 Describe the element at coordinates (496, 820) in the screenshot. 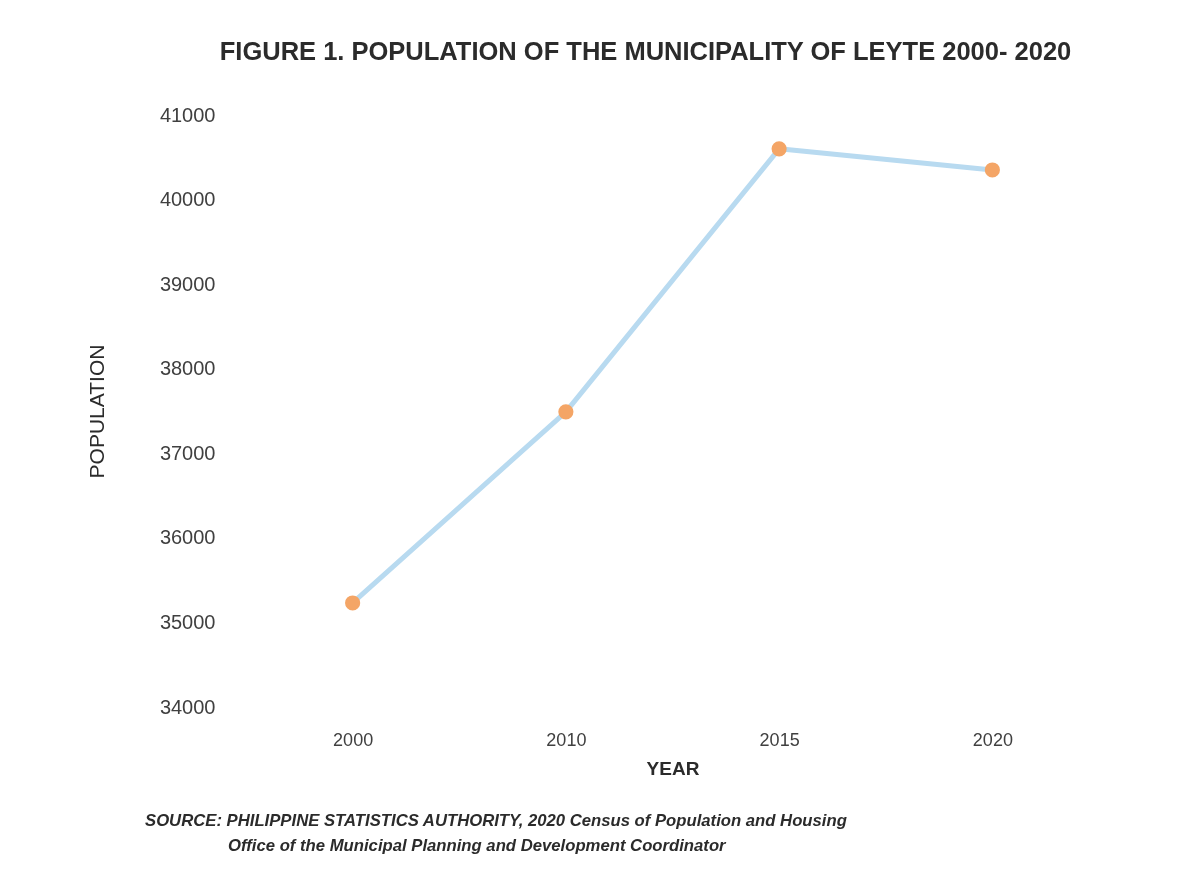

I see `source-note: SOURCE: PHILIPPINE STATISTICS AUTHORITY, 2020 Census of Population and Housing` at that location.